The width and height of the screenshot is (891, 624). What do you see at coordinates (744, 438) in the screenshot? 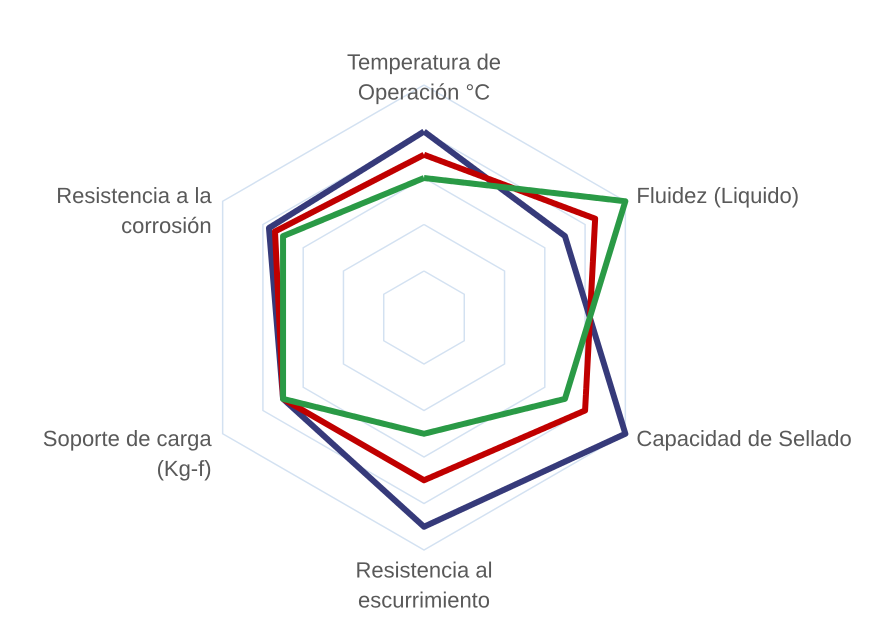
I see `spoke-label: Capacidad de Sellado` at bounding box center [744, 438].